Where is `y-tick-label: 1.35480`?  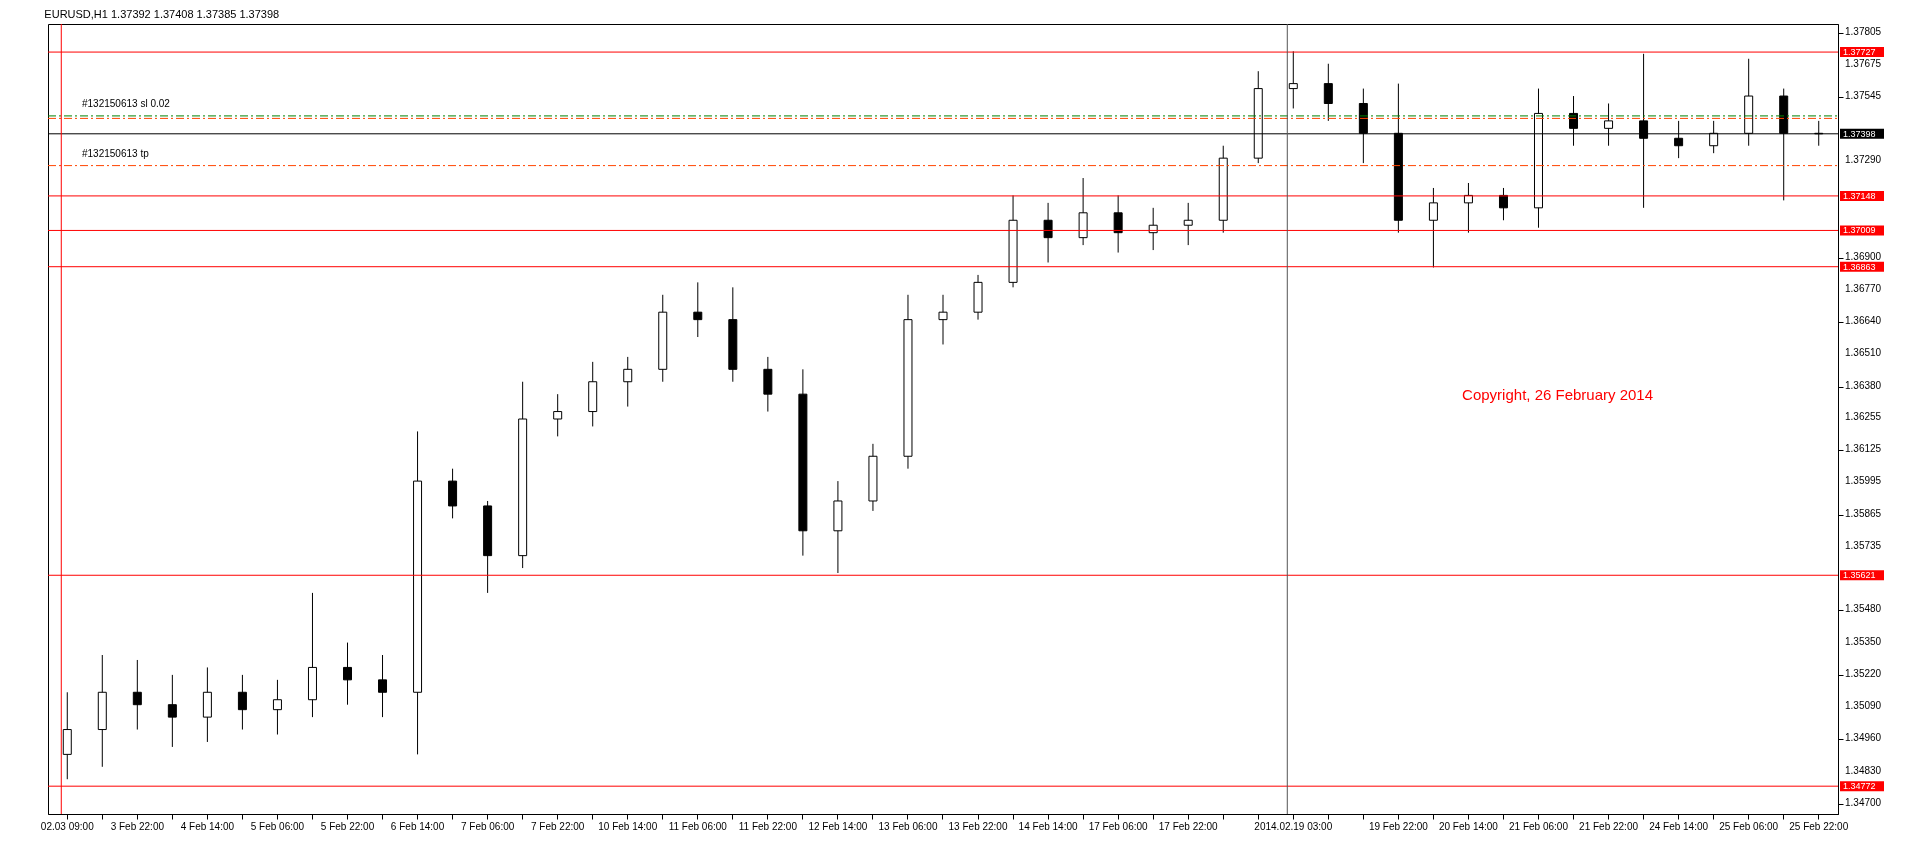
y-tick-label: 1.35480 is located at coordinates (1863, 609).